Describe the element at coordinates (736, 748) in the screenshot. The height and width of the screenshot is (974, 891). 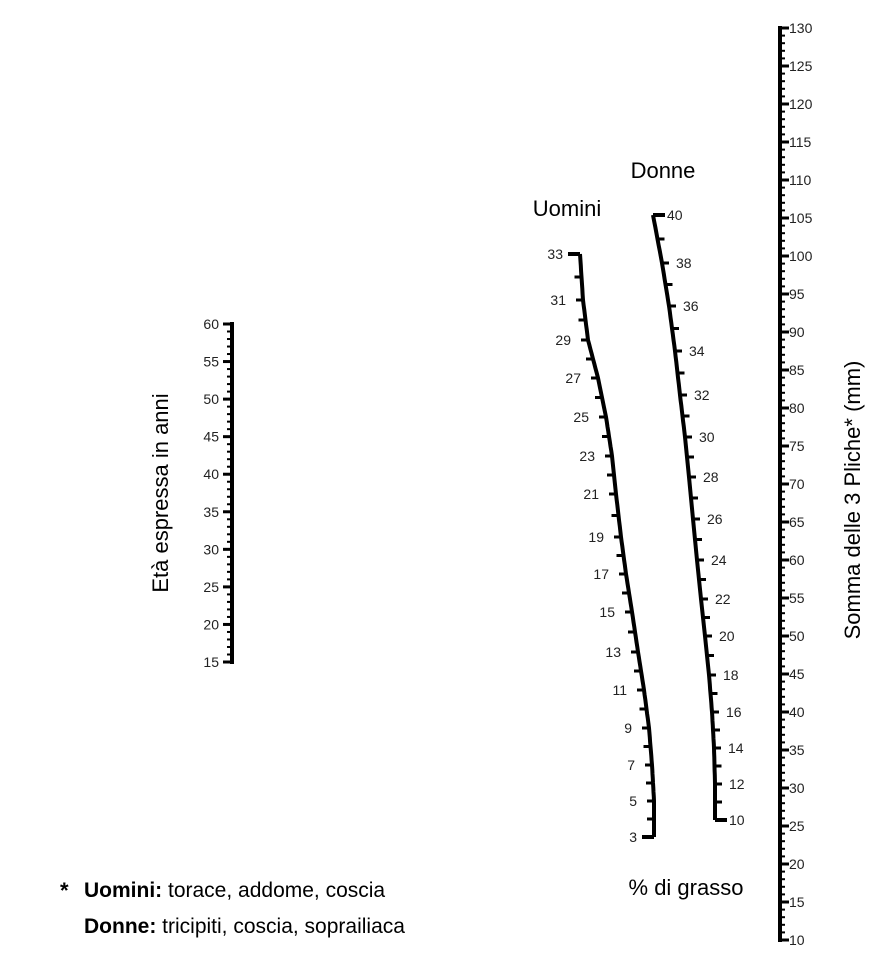
I see `tick-label: 14` at that location.